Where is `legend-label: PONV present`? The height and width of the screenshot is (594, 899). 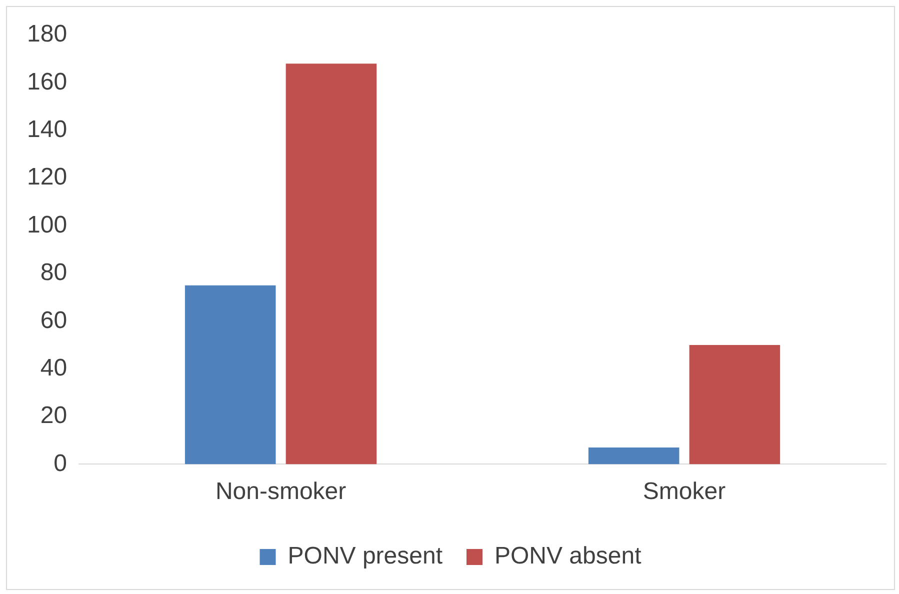 legend-label: PONV present is located at coordinates (365, 556).